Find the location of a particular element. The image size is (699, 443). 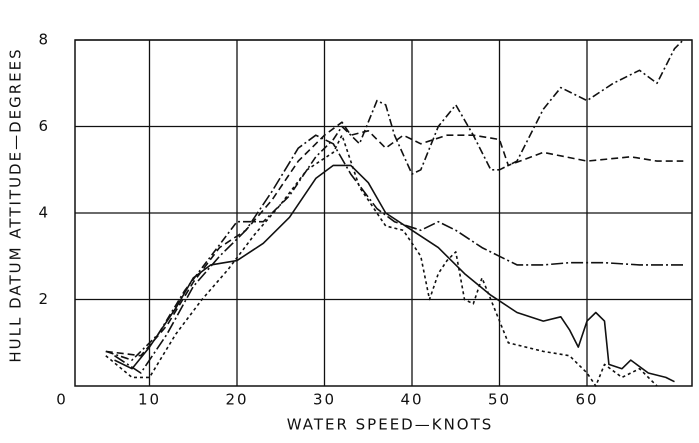

x-axis-label: WATER SPEED—KNOTS is located at coordinates (390, 425).